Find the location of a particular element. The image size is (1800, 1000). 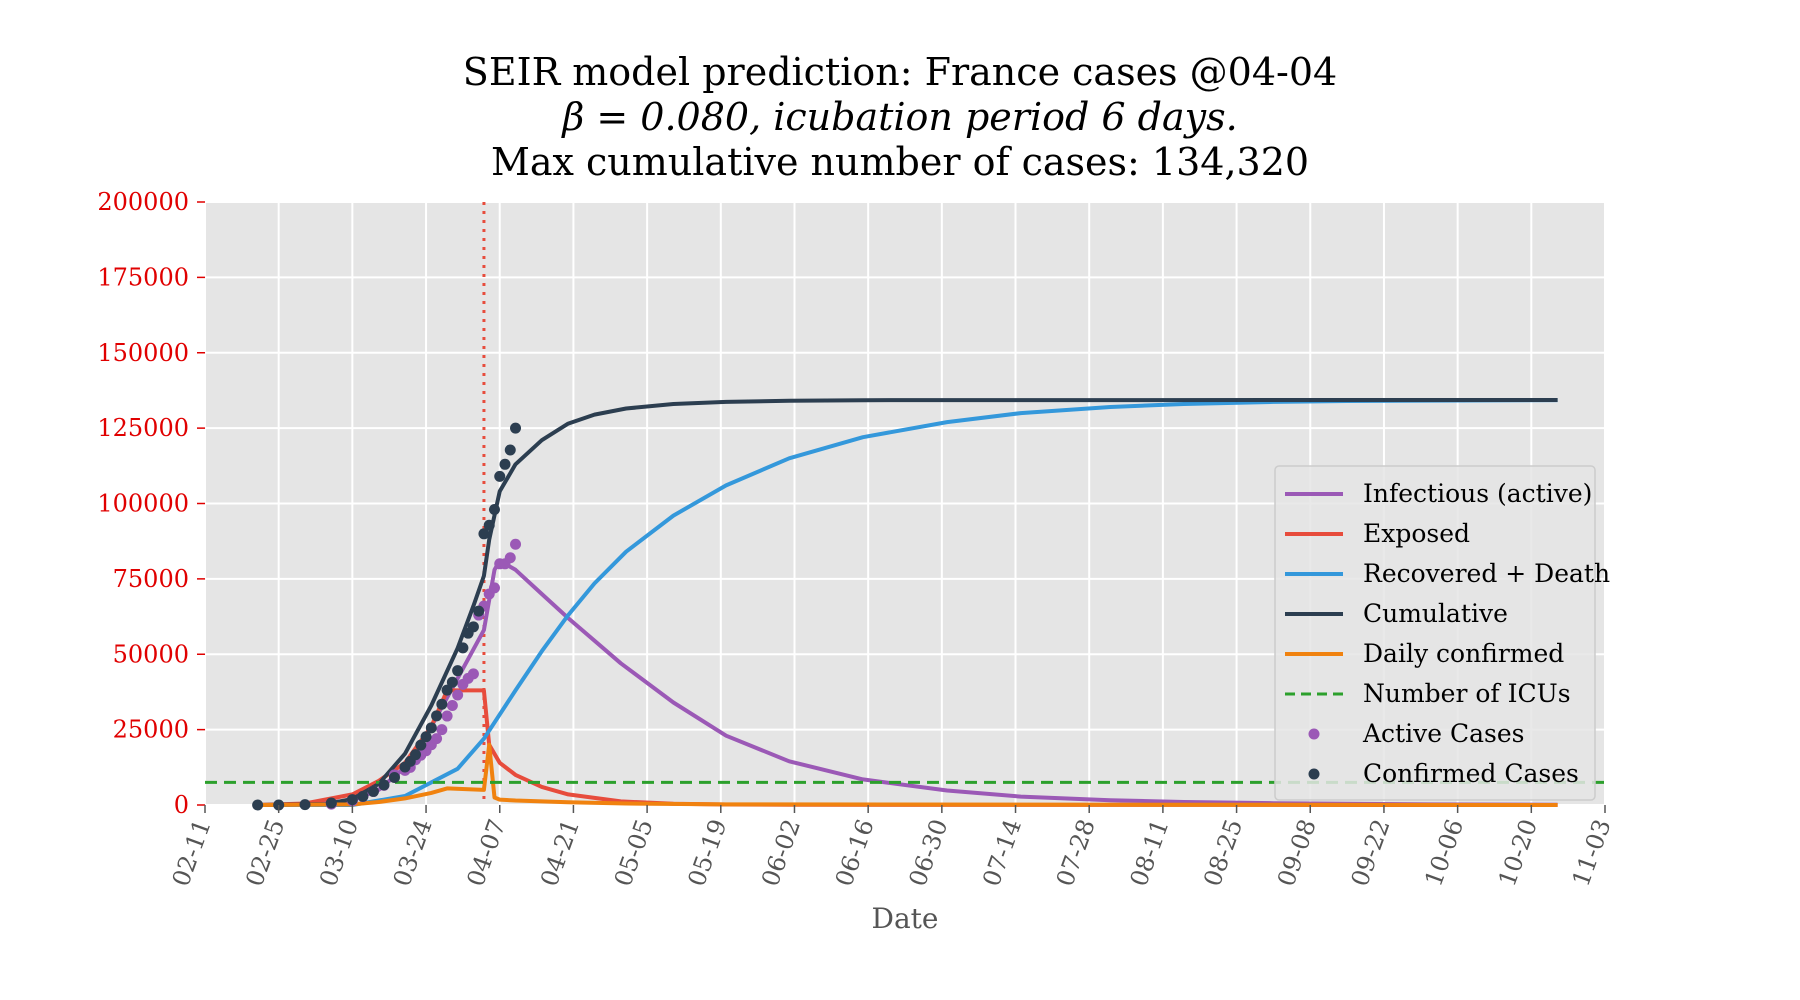

series-line-daily-confirmed is located at coordinates (907, 774).